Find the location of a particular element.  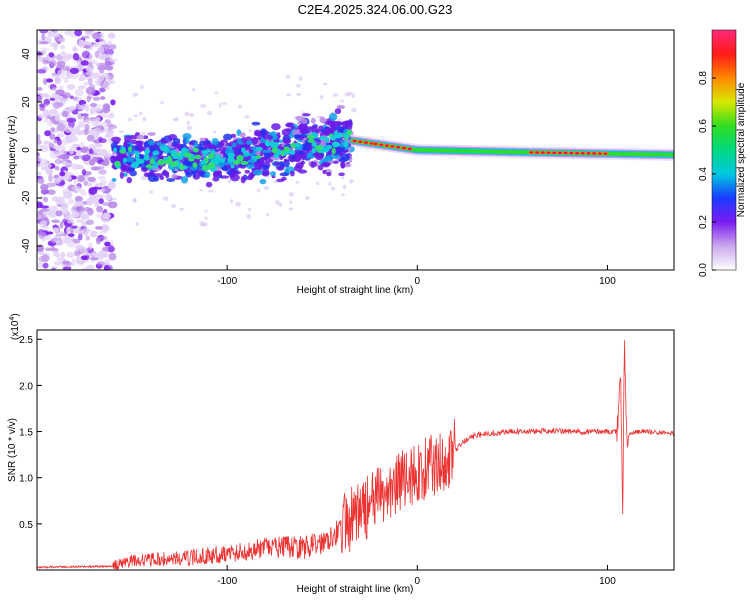

x-tick-label: -100 is located at coordinates (227, 281).